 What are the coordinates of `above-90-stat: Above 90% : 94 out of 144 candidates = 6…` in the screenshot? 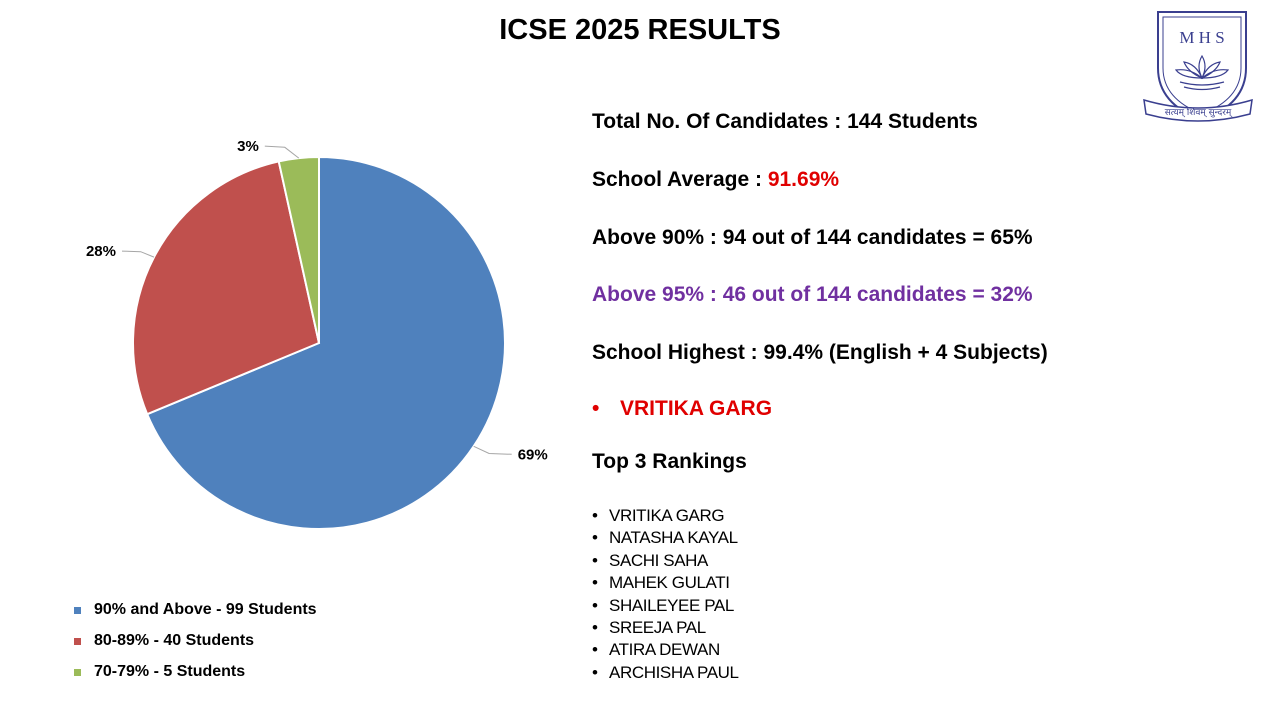 It's located at (812, 237).